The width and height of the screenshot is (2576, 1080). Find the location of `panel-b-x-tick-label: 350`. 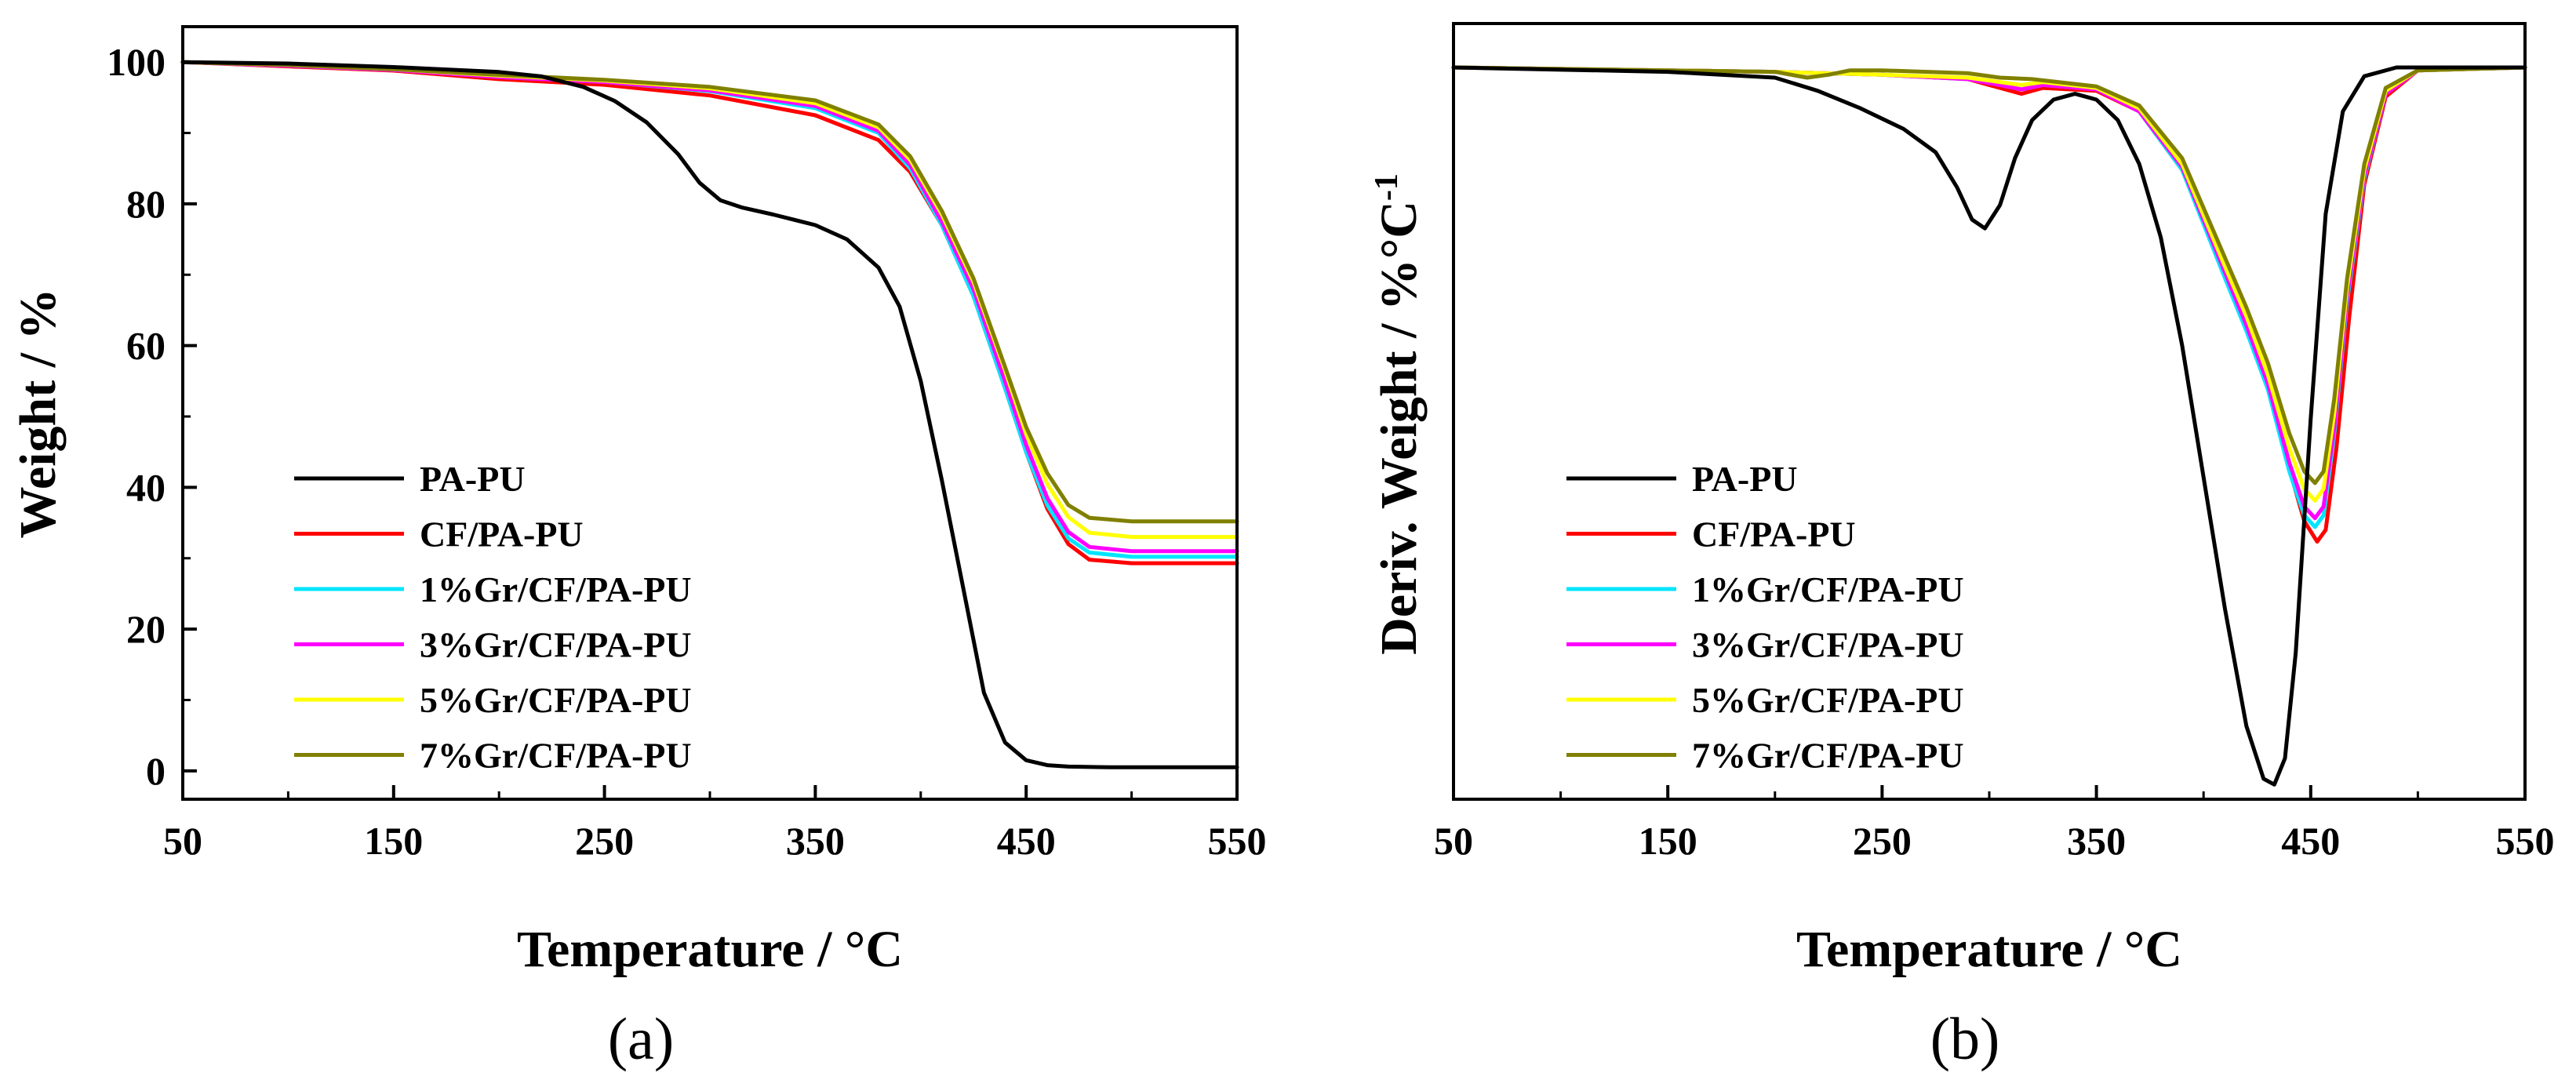

panel-b-x-tick-label: 350 is located at coordinates (2096, 841).